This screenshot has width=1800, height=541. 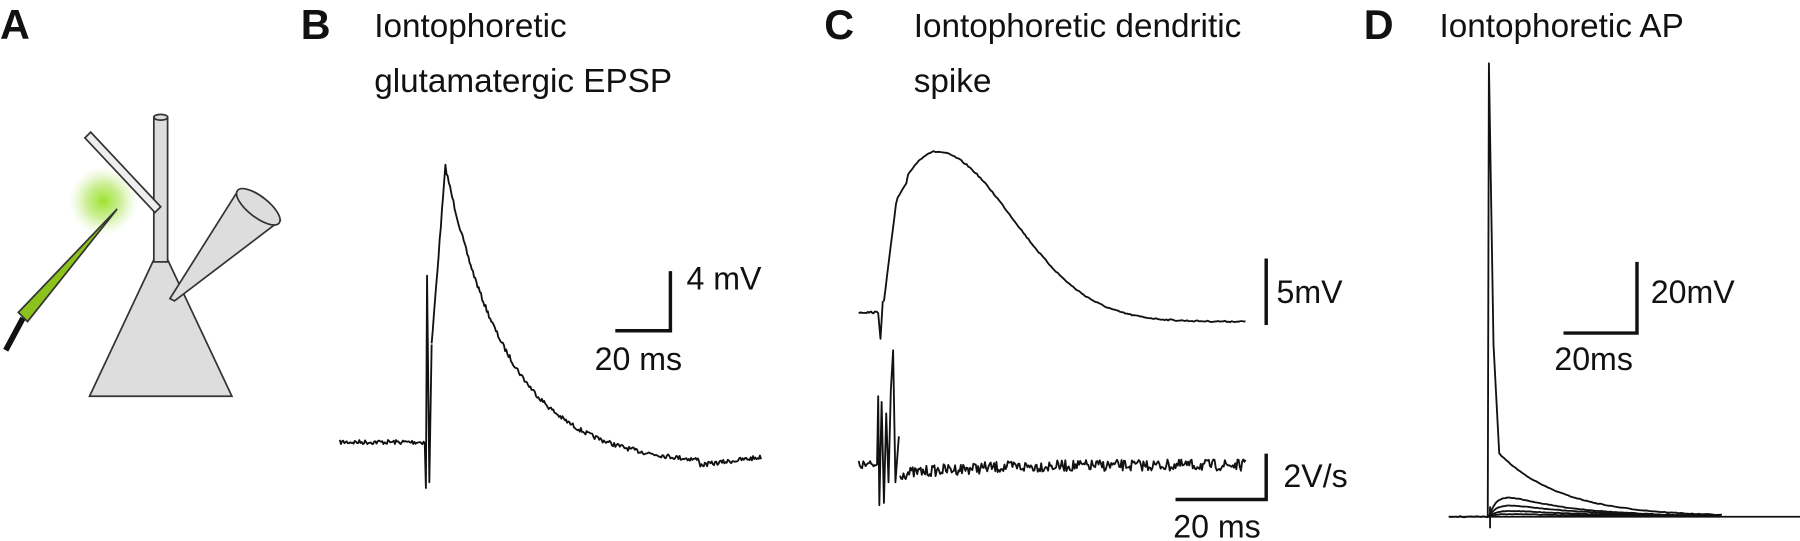 I want to click on panel-letter: C, so click(x=839, y=25).